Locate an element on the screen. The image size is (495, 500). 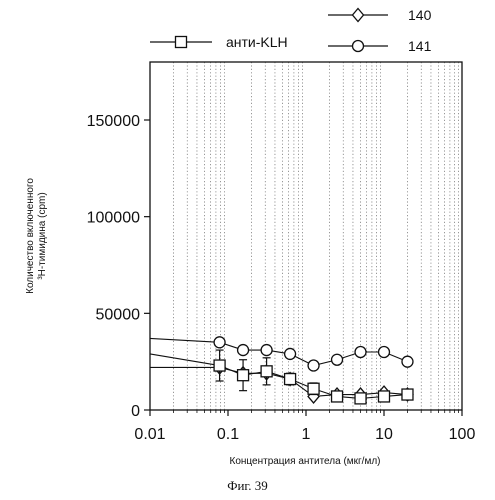
legend-label: 141 is located at coordinates (420, 46).